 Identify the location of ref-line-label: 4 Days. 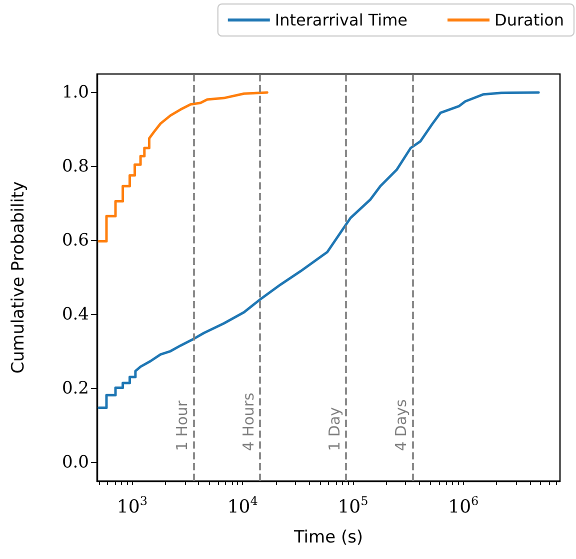
(401, 425).